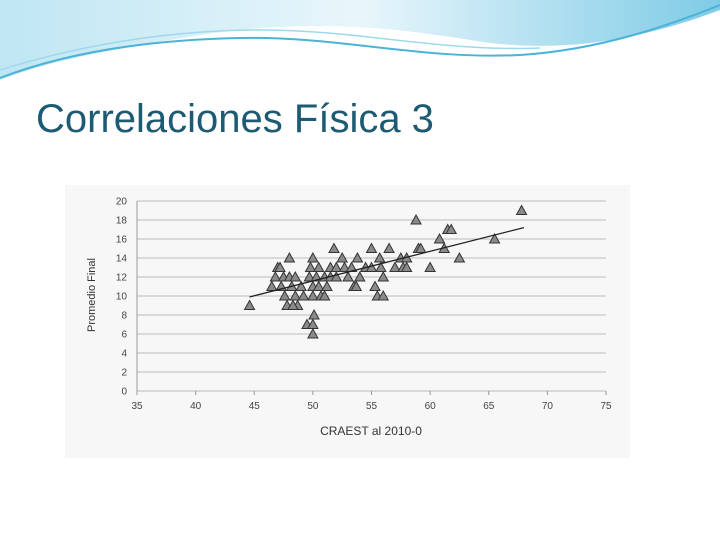 This screenshot has height=540, width=720. What do you see at coordinates (313, 406) in the screenshot?
I see `x-tick-label: 50` at bounding box center [313, 406].